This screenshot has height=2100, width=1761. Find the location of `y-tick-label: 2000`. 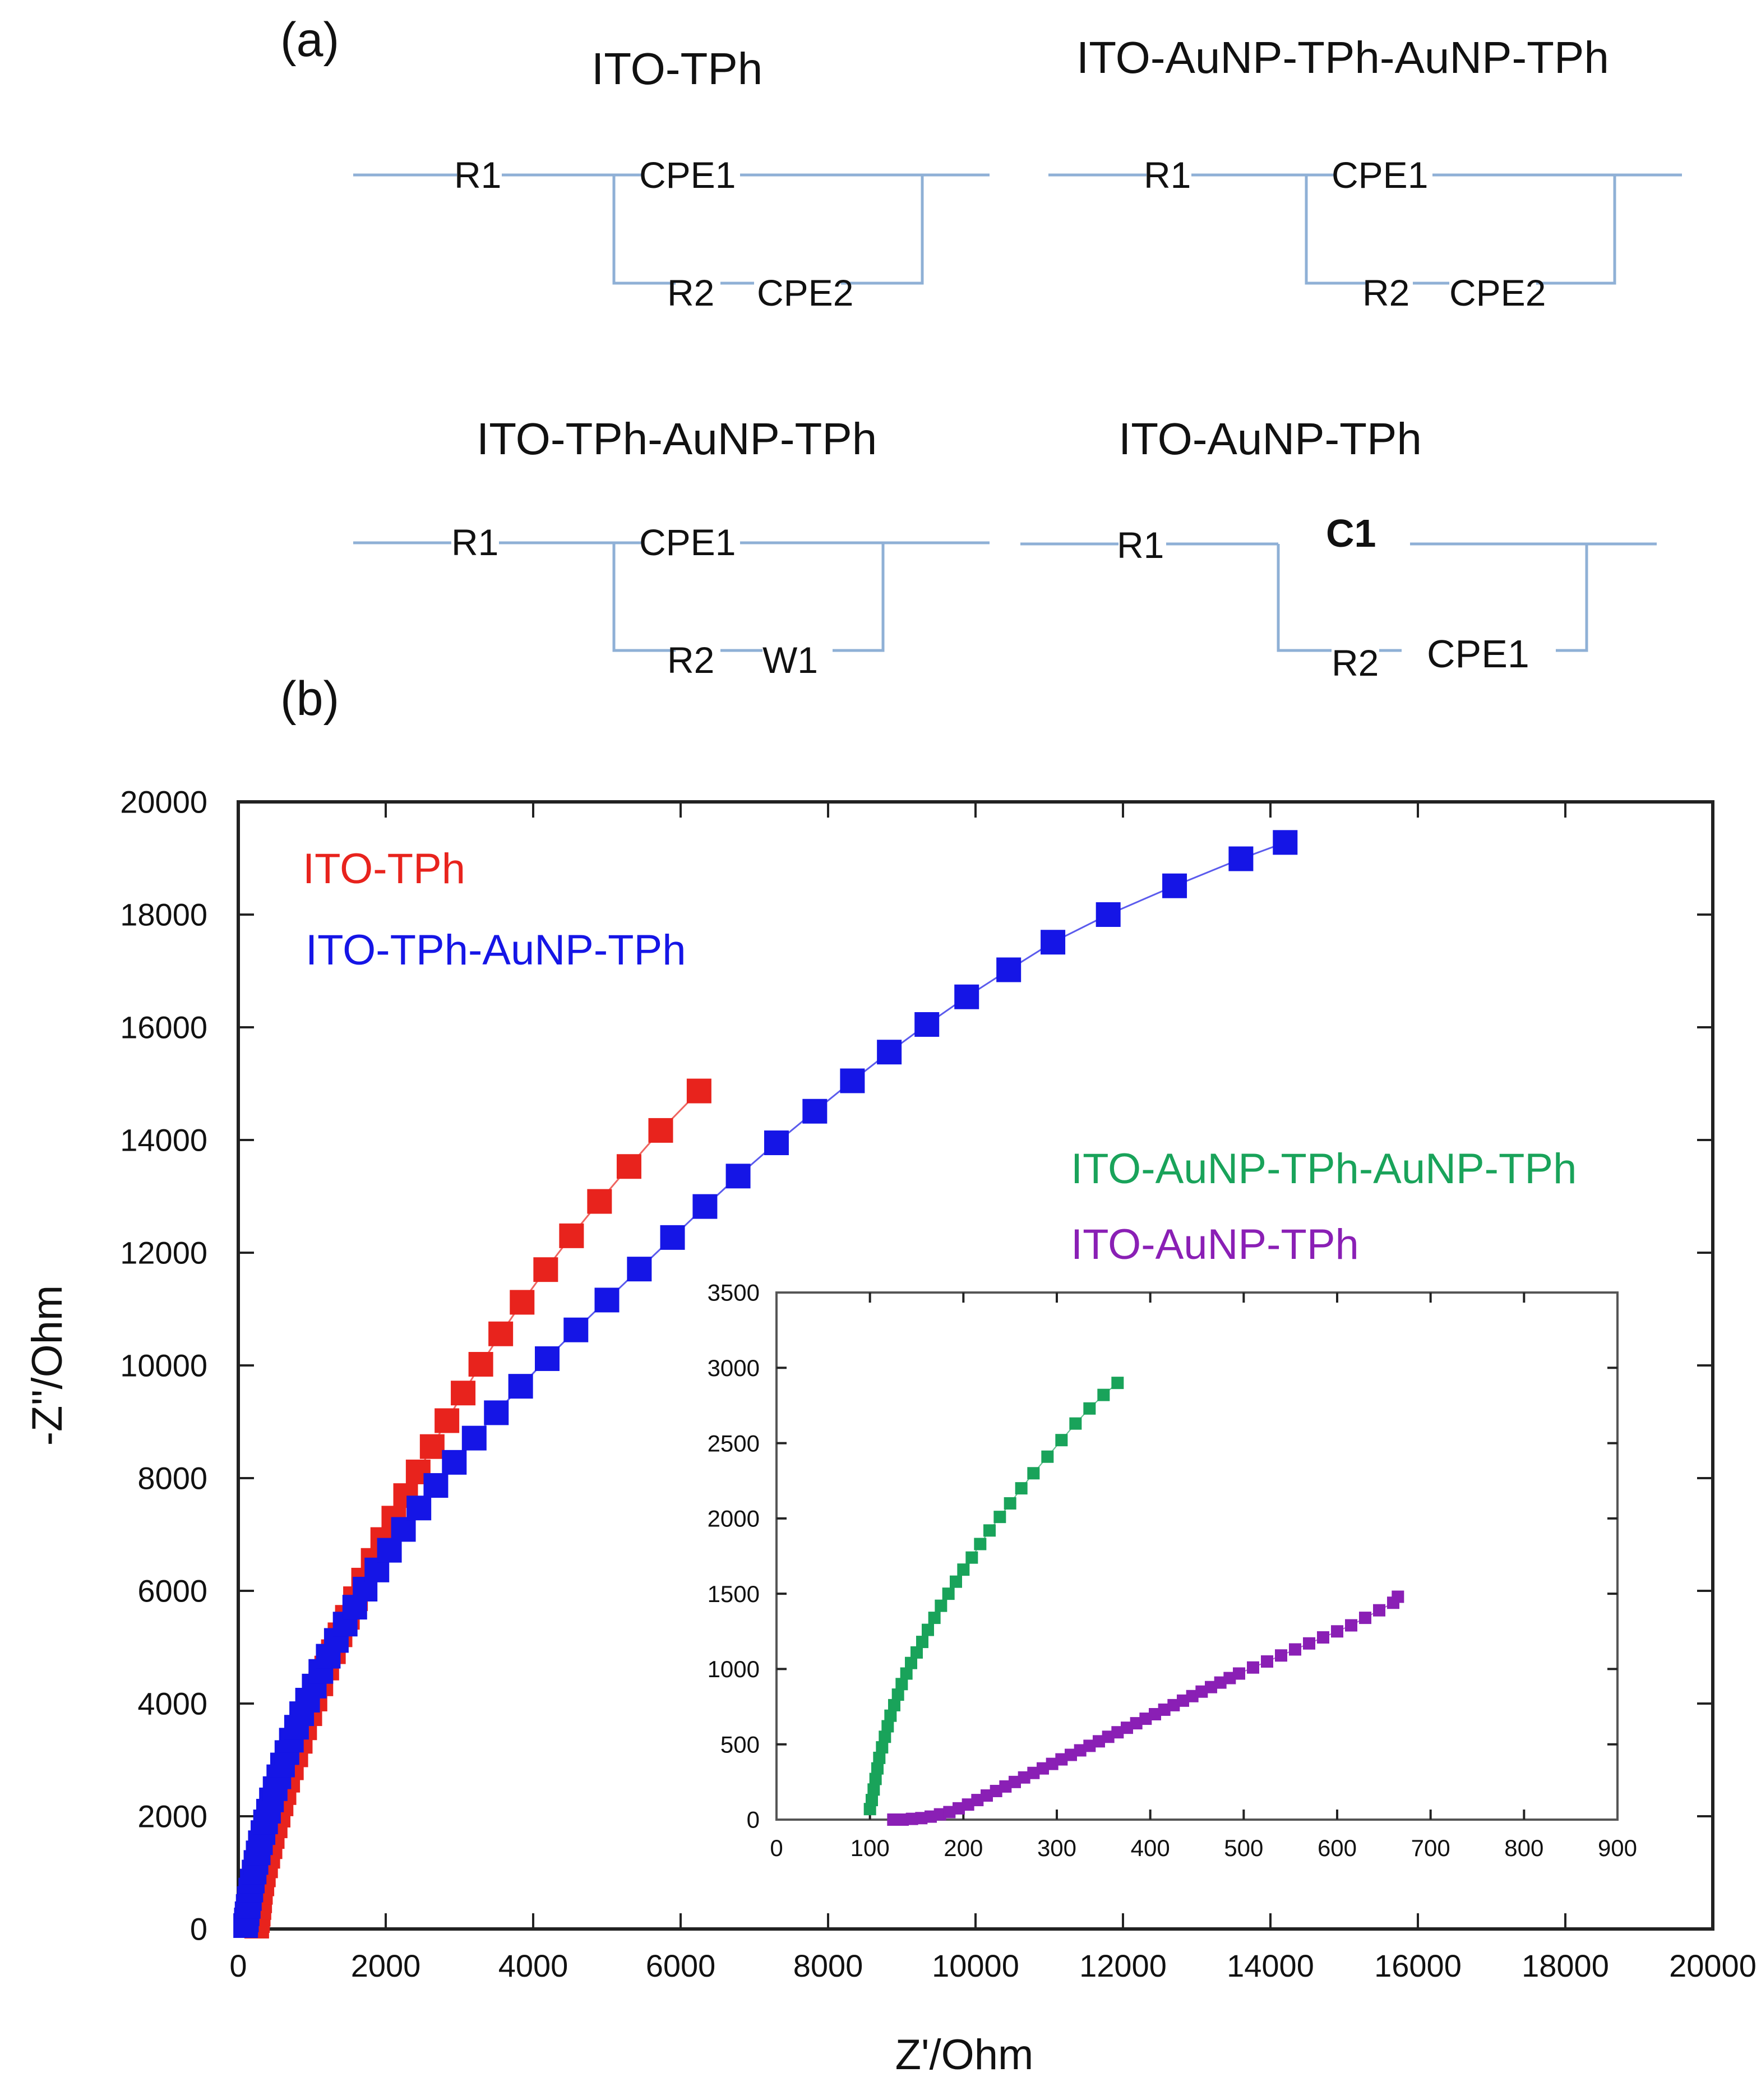

y-tick-label: 2000 is located at coordinates (172, 1816).